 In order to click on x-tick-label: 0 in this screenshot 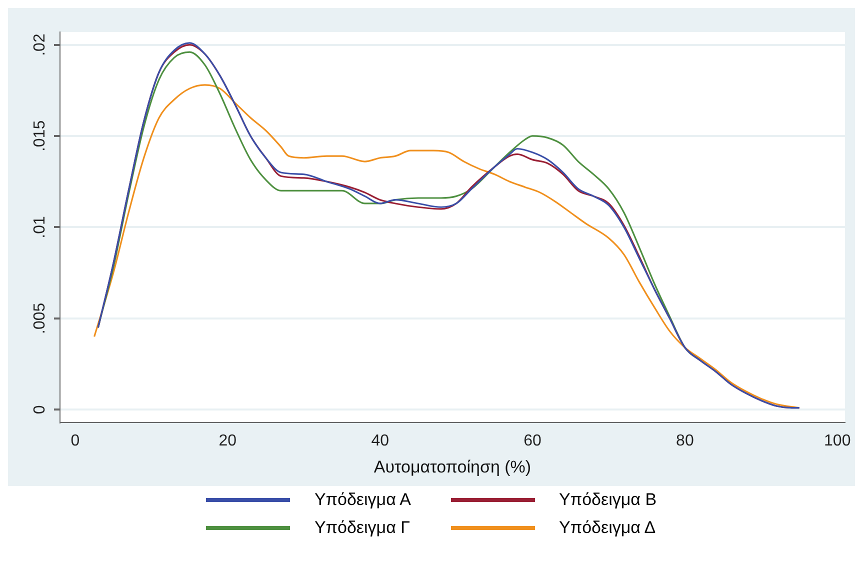, I will do `click(75, 441)`.